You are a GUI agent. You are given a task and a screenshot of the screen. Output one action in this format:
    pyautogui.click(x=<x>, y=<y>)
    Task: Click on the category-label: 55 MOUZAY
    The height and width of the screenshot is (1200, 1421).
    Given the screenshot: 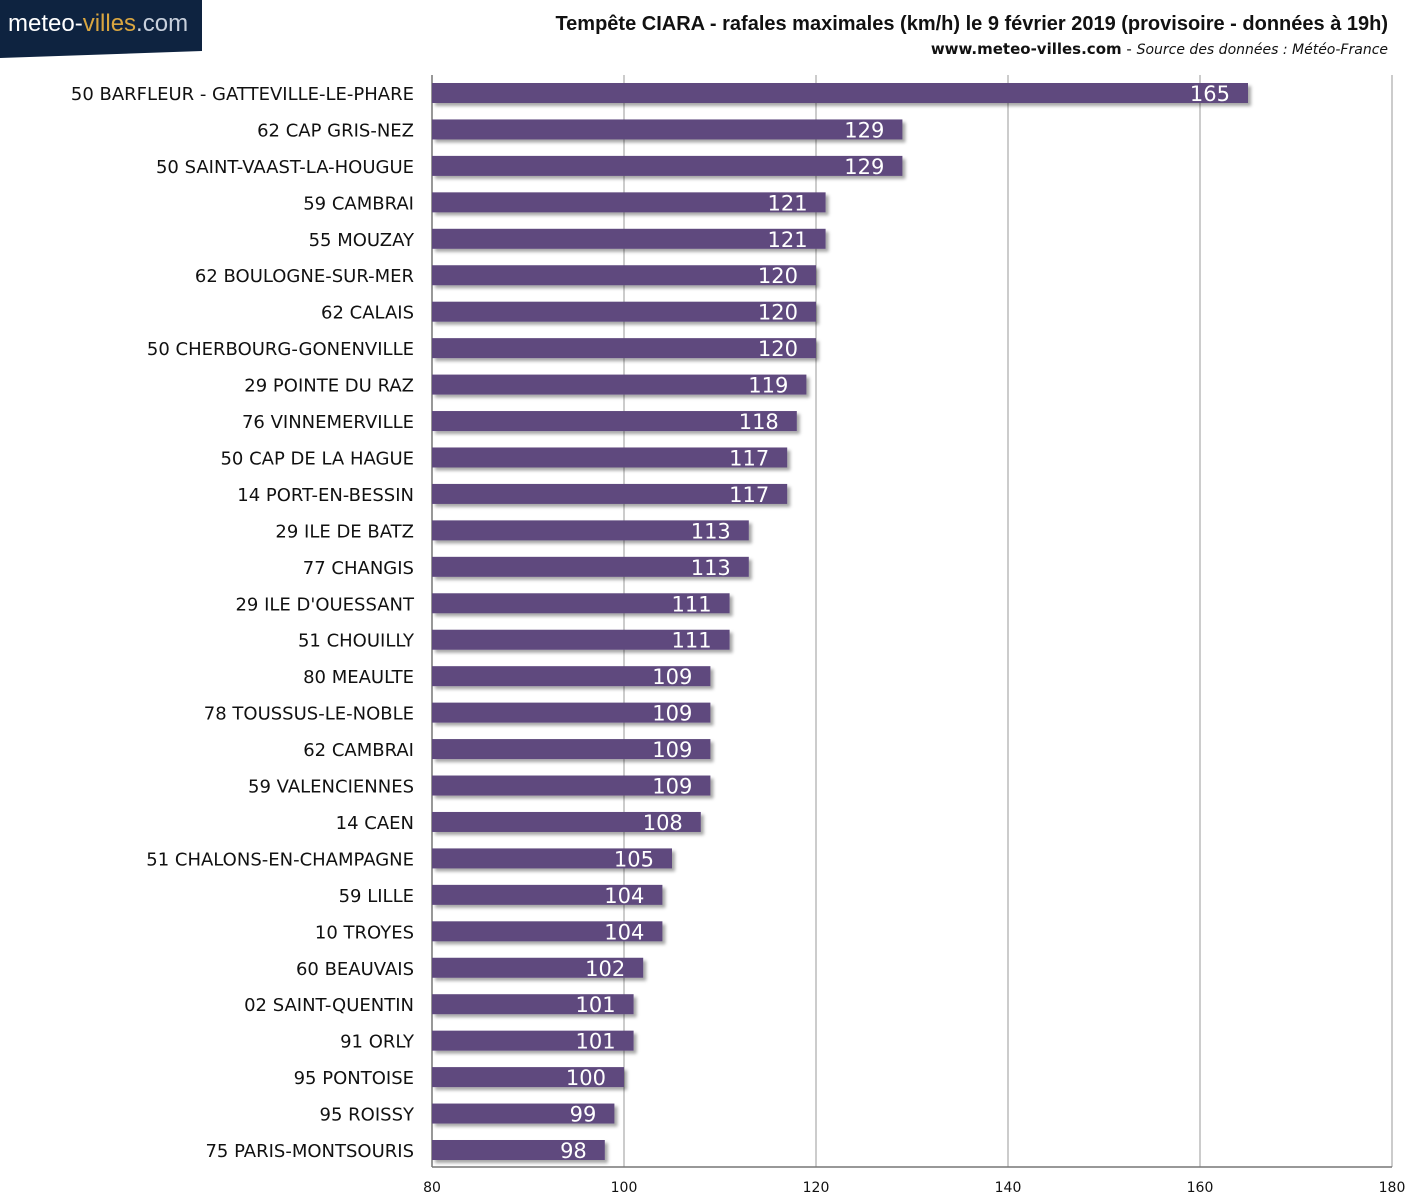 What is the action you would take?
    pyautogui.click(x=362, y=240)
    